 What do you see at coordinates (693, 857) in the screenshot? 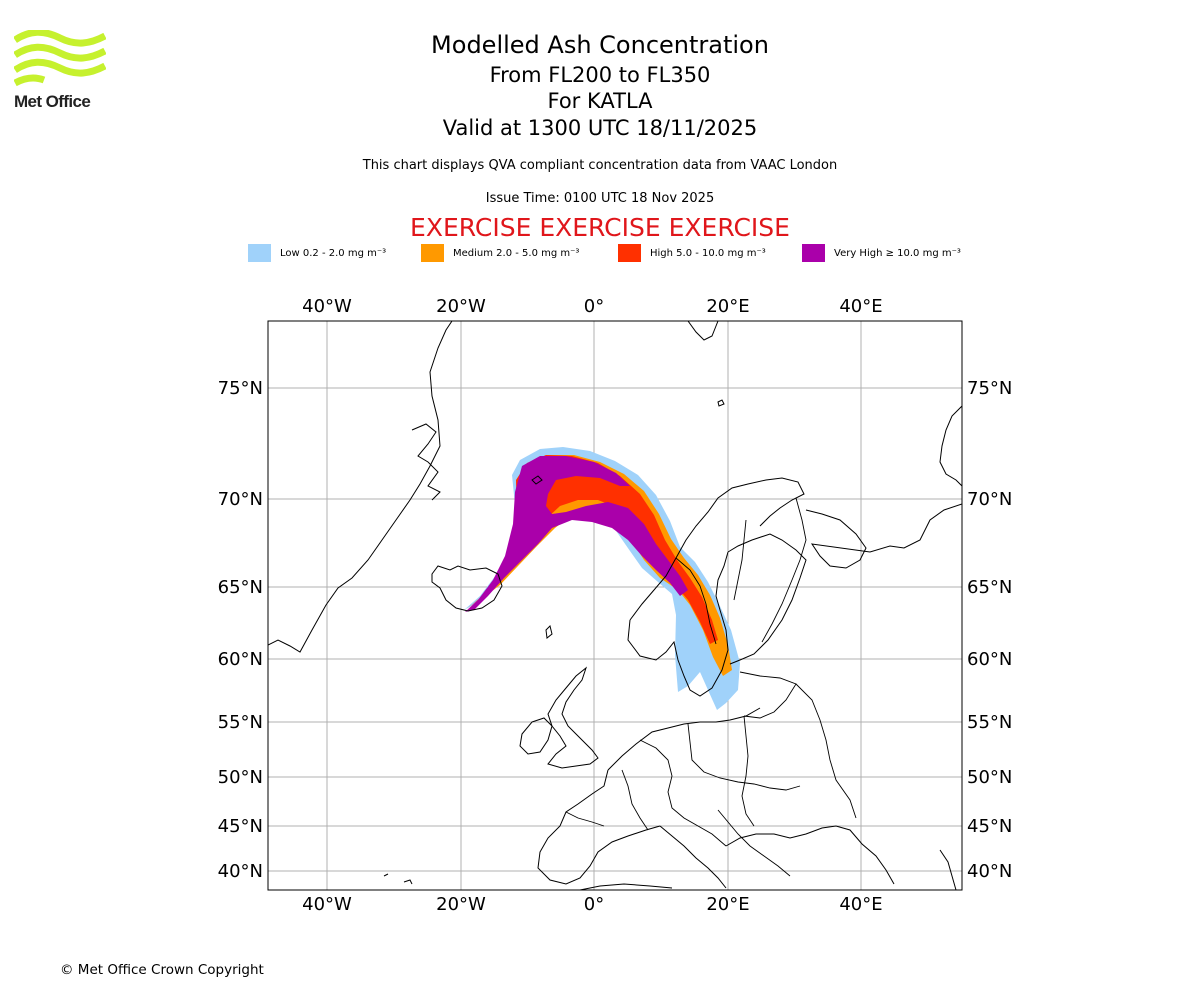
I see `coast-italy` at bounding box center [693, 857].